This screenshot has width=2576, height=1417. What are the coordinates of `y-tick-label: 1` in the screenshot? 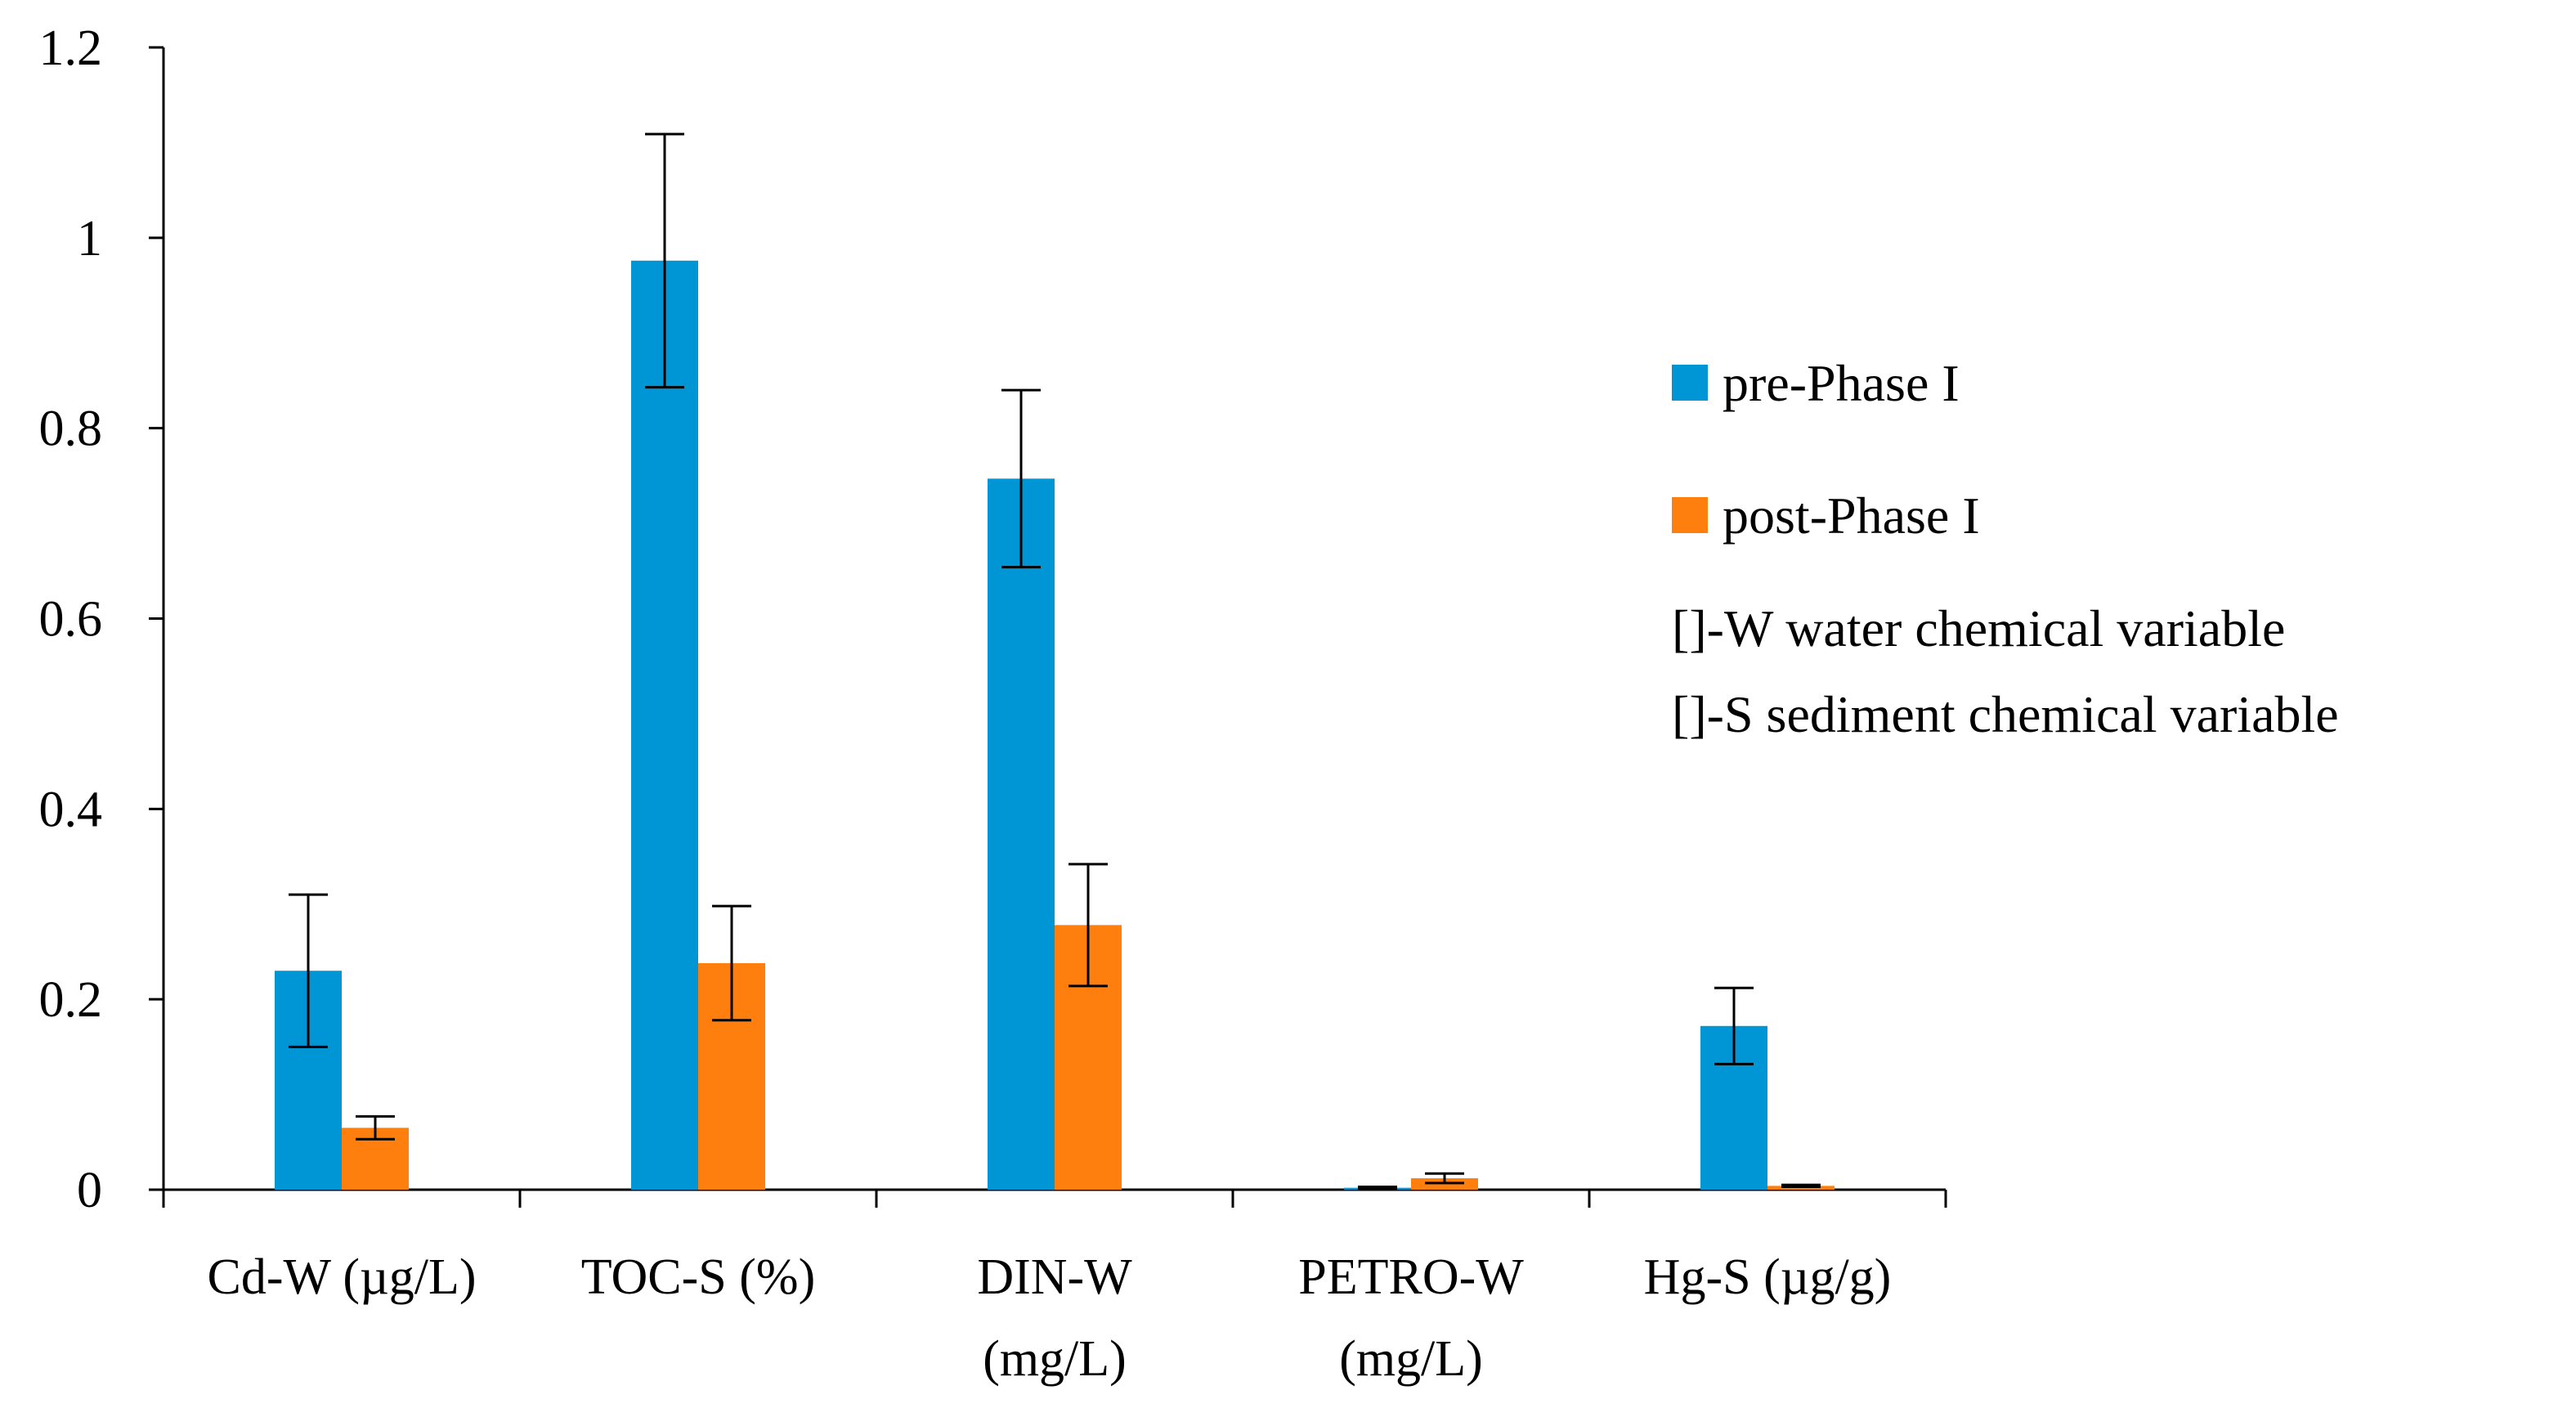 It's located at (90, 239).